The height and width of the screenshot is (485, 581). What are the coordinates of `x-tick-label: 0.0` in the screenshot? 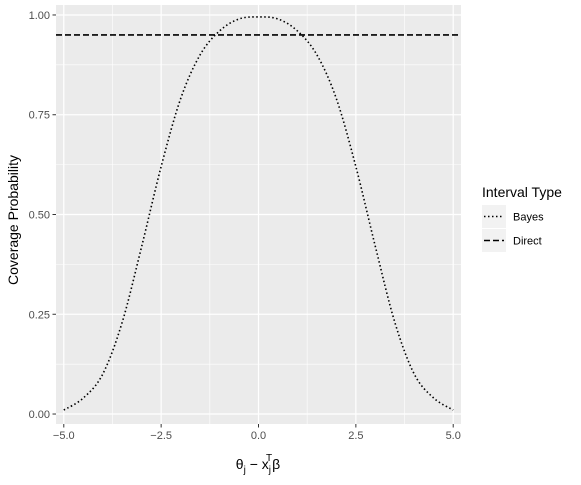 It's located at (258, 436).